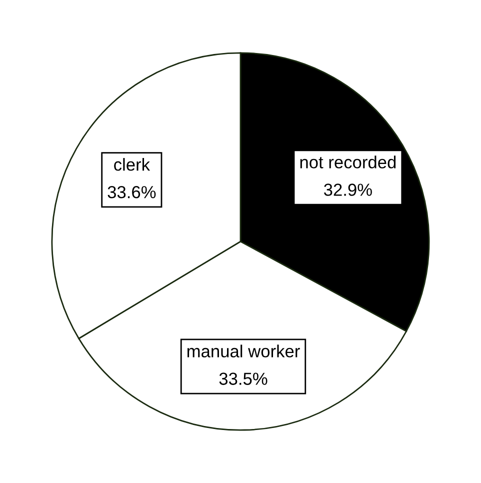  What do you see at coordinates (348, 162) in the screenshot?
I see `slice-label: not recorded` at bounding box center [348, 162].